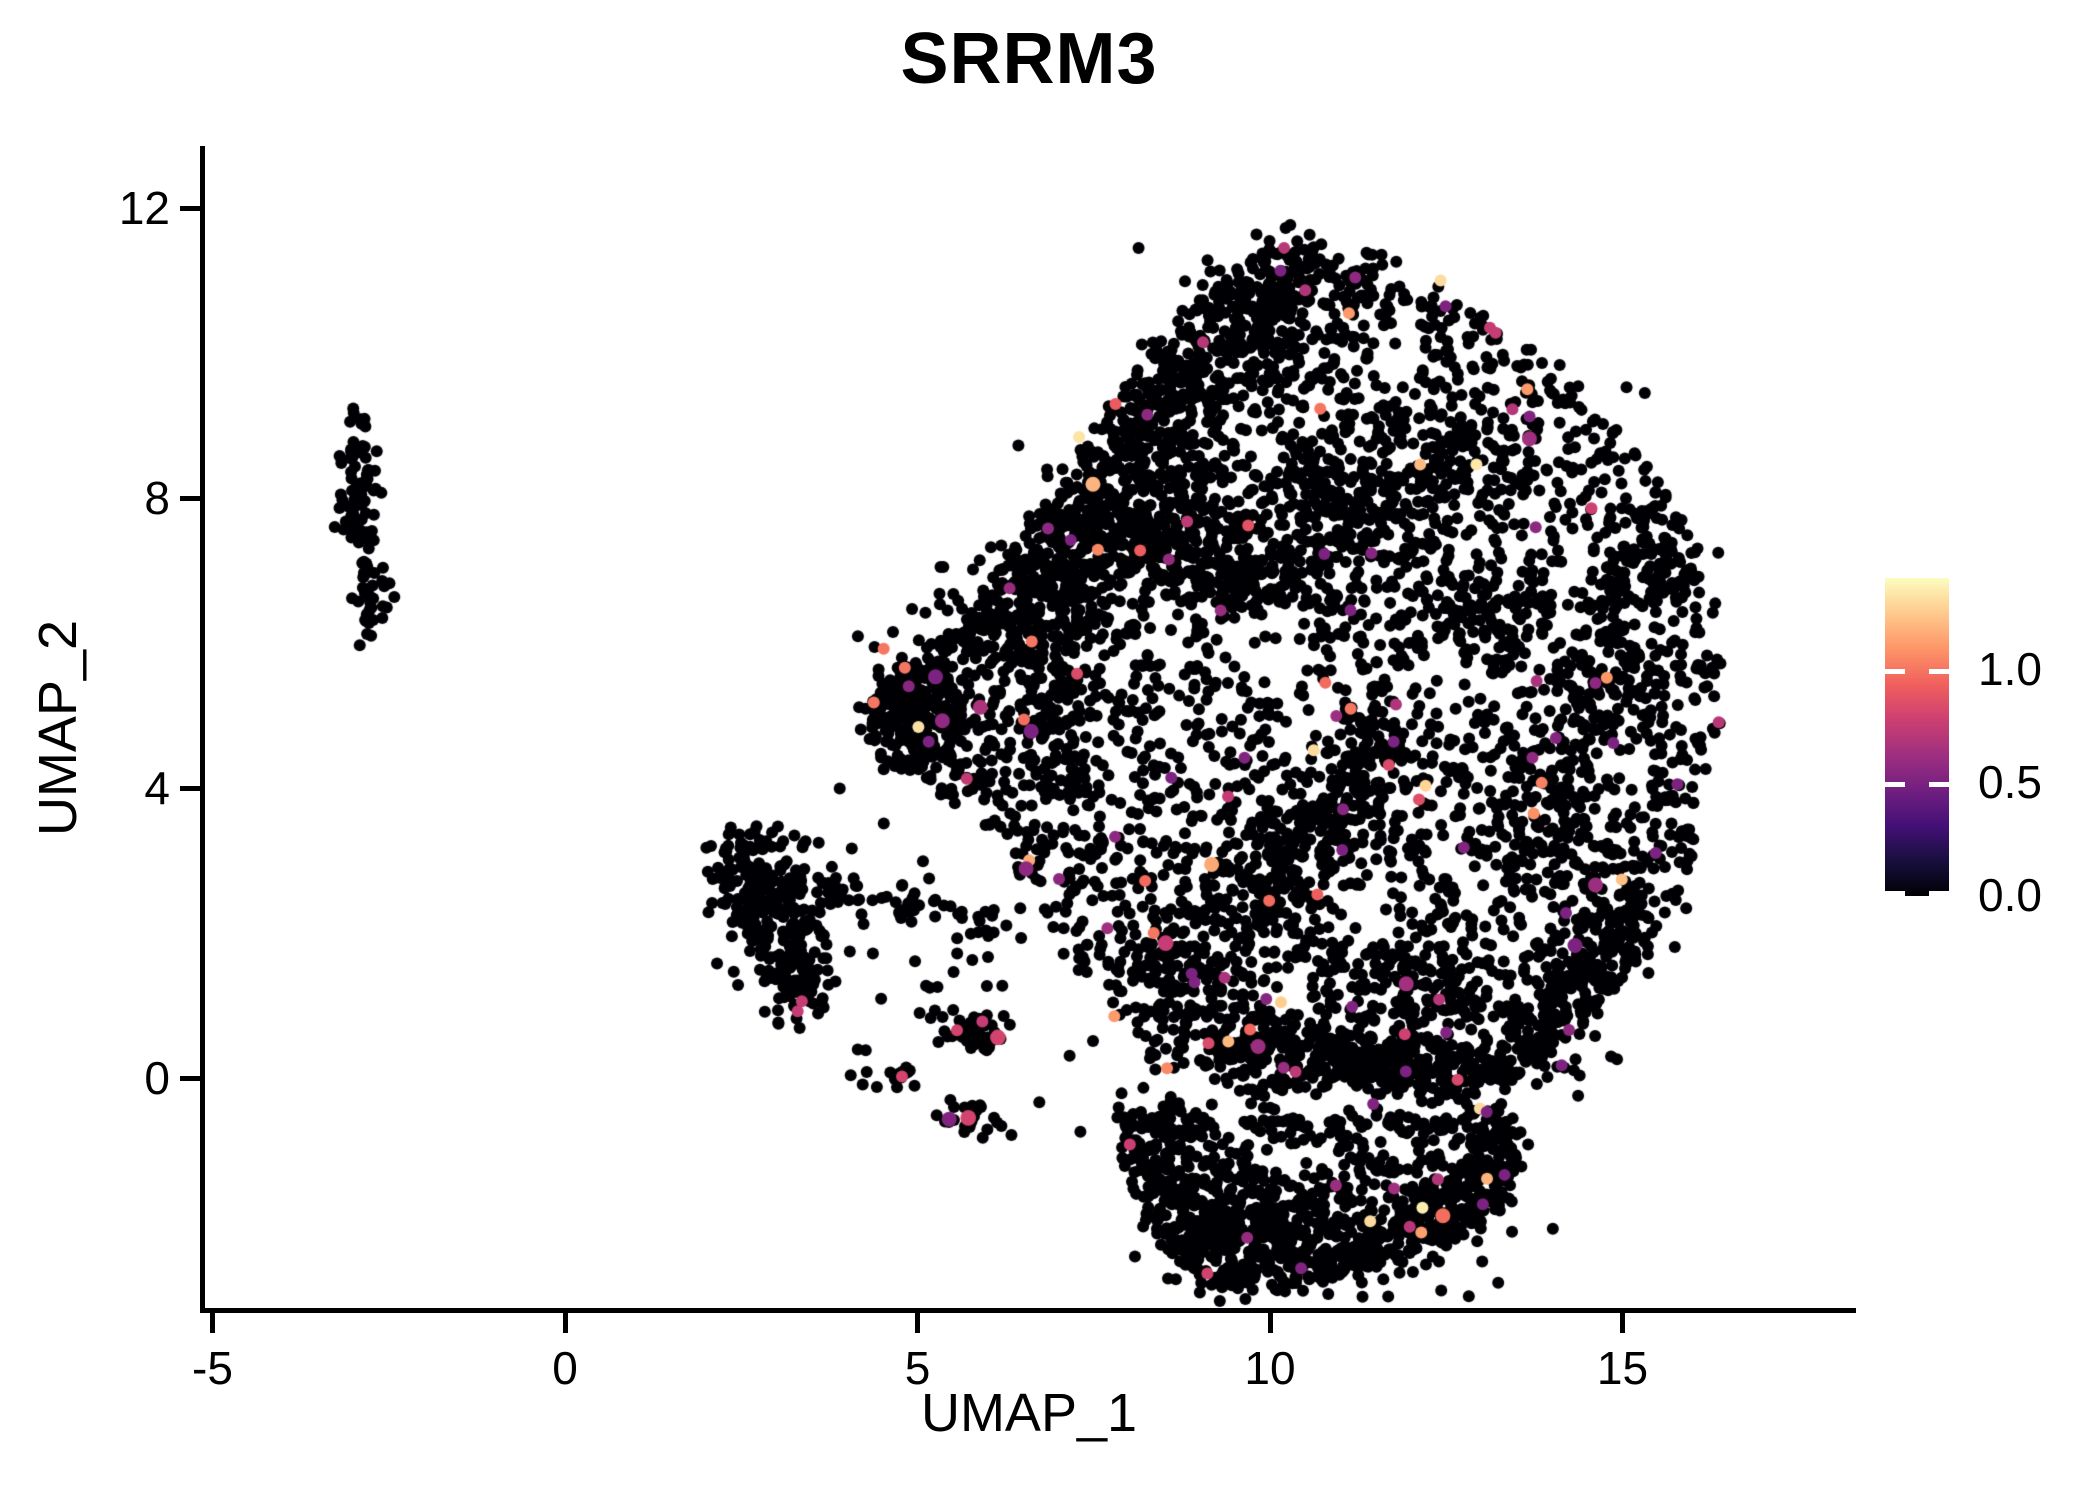 Image resolution: width=2100 pixels, height=1500 pixels. Describe the element at coordinates (1270, 1368) in the screenshot. I see `x-tick-label: 10` at that location.